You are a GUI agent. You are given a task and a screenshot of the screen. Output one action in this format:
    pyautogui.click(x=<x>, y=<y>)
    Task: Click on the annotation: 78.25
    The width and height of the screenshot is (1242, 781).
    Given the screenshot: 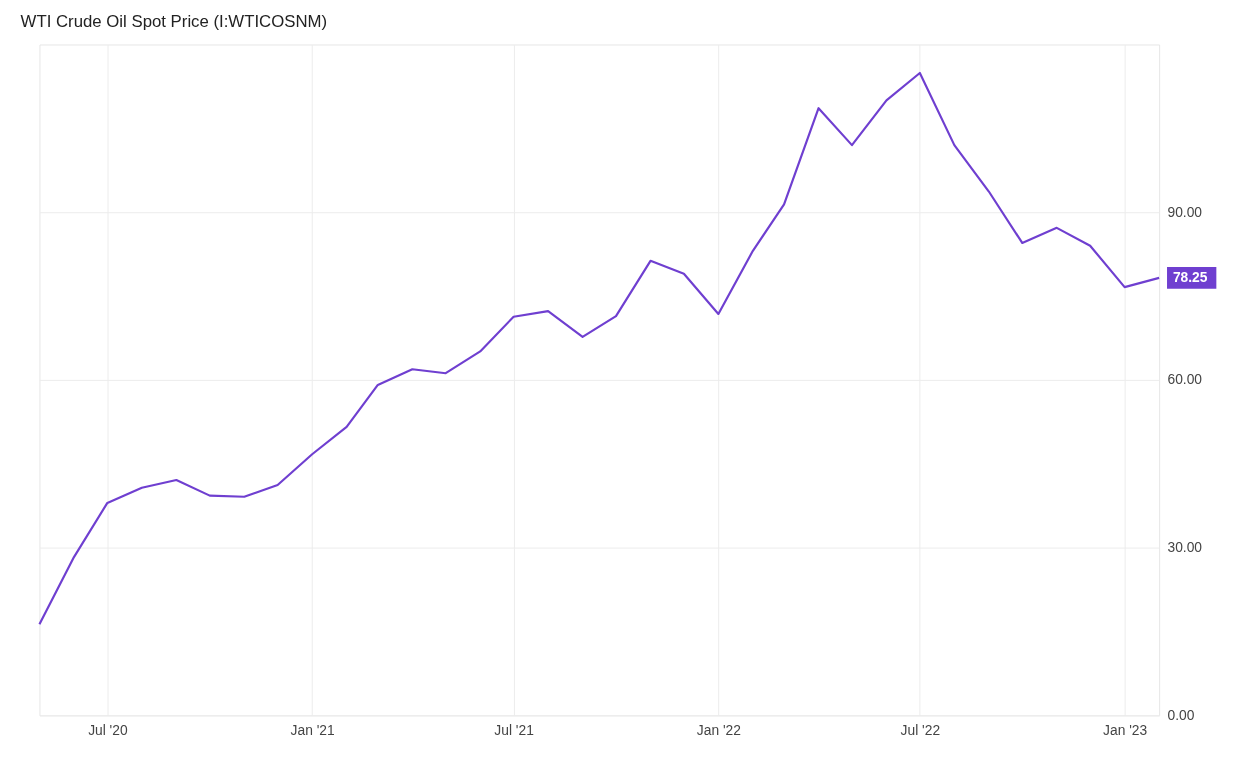 What is the action you would take?
    pyautogui.click(x=1190, y=276)
    